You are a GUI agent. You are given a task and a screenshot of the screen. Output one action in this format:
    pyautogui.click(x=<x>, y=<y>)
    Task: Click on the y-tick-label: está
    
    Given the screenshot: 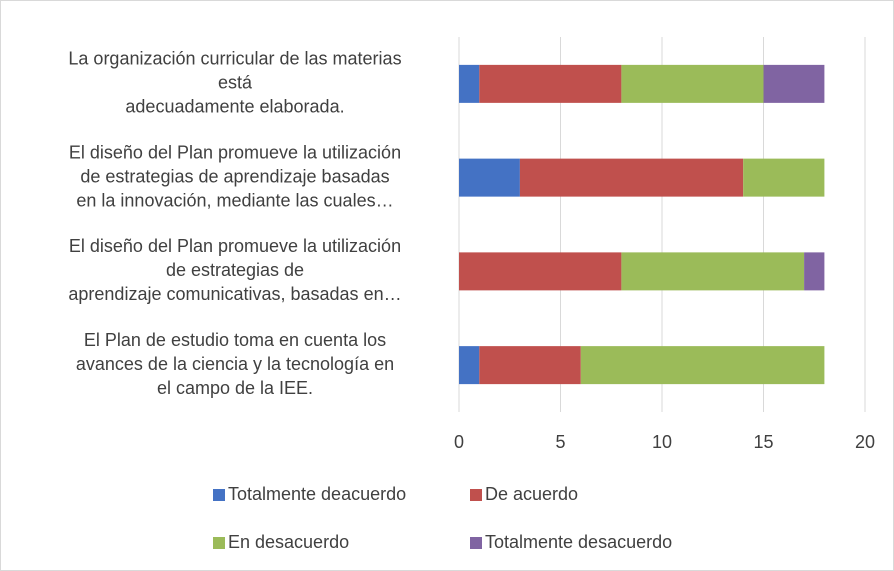 What is the action you would take?
    pyautogui.click(x=235, y=83)
    